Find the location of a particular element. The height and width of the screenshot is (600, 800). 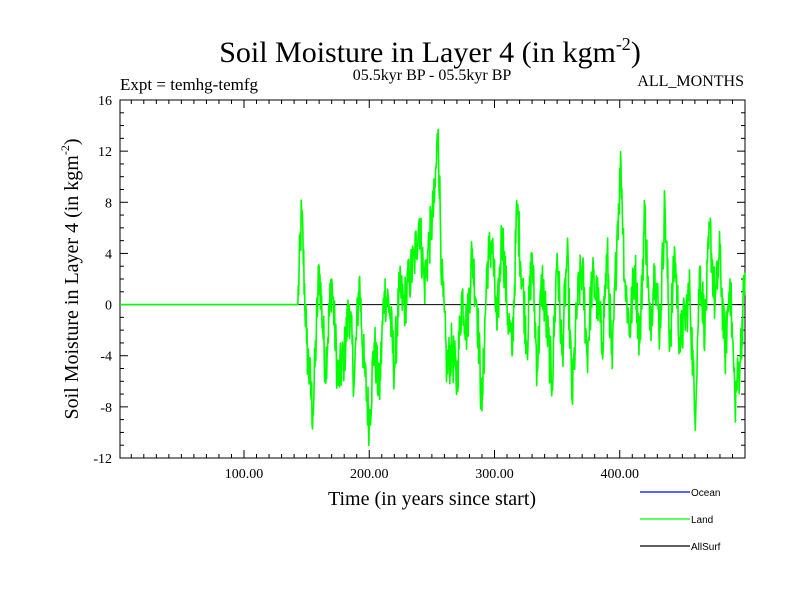

legend-label-land: Land is located at coordinates (702, 520).